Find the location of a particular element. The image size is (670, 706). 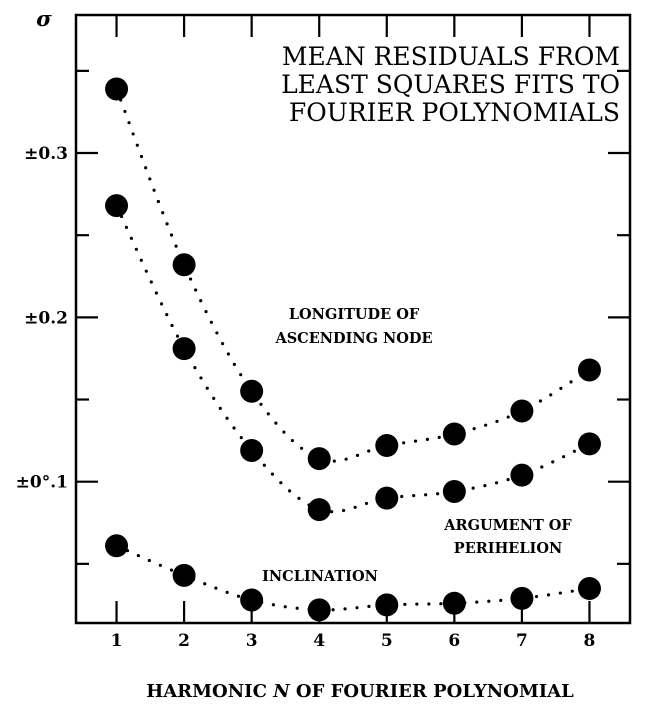

y-tick-label: ±0.3 is located at coordinates (46, 154).